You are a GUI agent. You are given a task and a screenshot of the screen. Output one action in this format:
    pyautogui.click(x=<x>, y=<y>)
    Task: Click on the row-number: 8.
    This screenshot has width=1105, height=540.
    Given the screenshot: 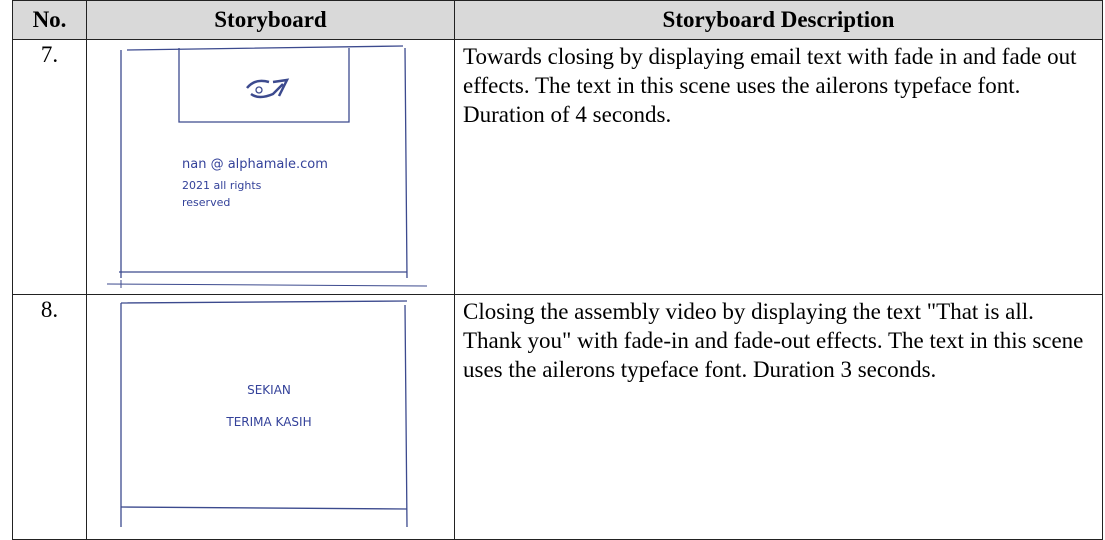 What is the action you would take?
    pyautogui.click(x=49, y=417)
    